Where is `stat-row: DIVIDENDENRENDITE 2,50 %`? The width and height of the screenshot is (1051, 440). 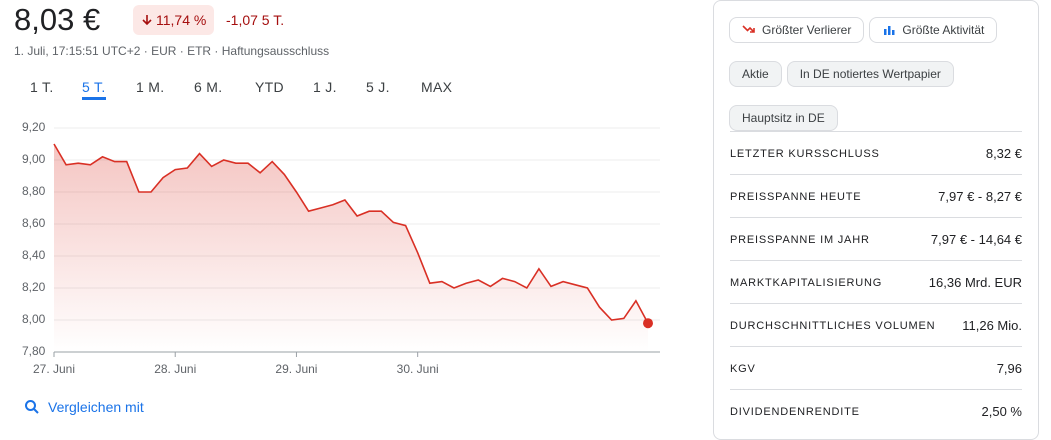 stat-row: DIVIDENDENRENDITE 2,50 % is located at coordinates (876, 411).